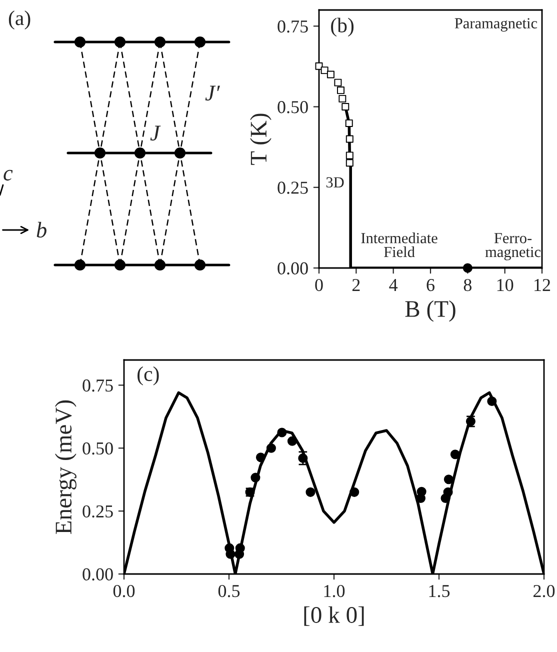  What do you see at coordinates (155, 133) in the screenshot?
I see `text: J` at bounding box center [155, 133].